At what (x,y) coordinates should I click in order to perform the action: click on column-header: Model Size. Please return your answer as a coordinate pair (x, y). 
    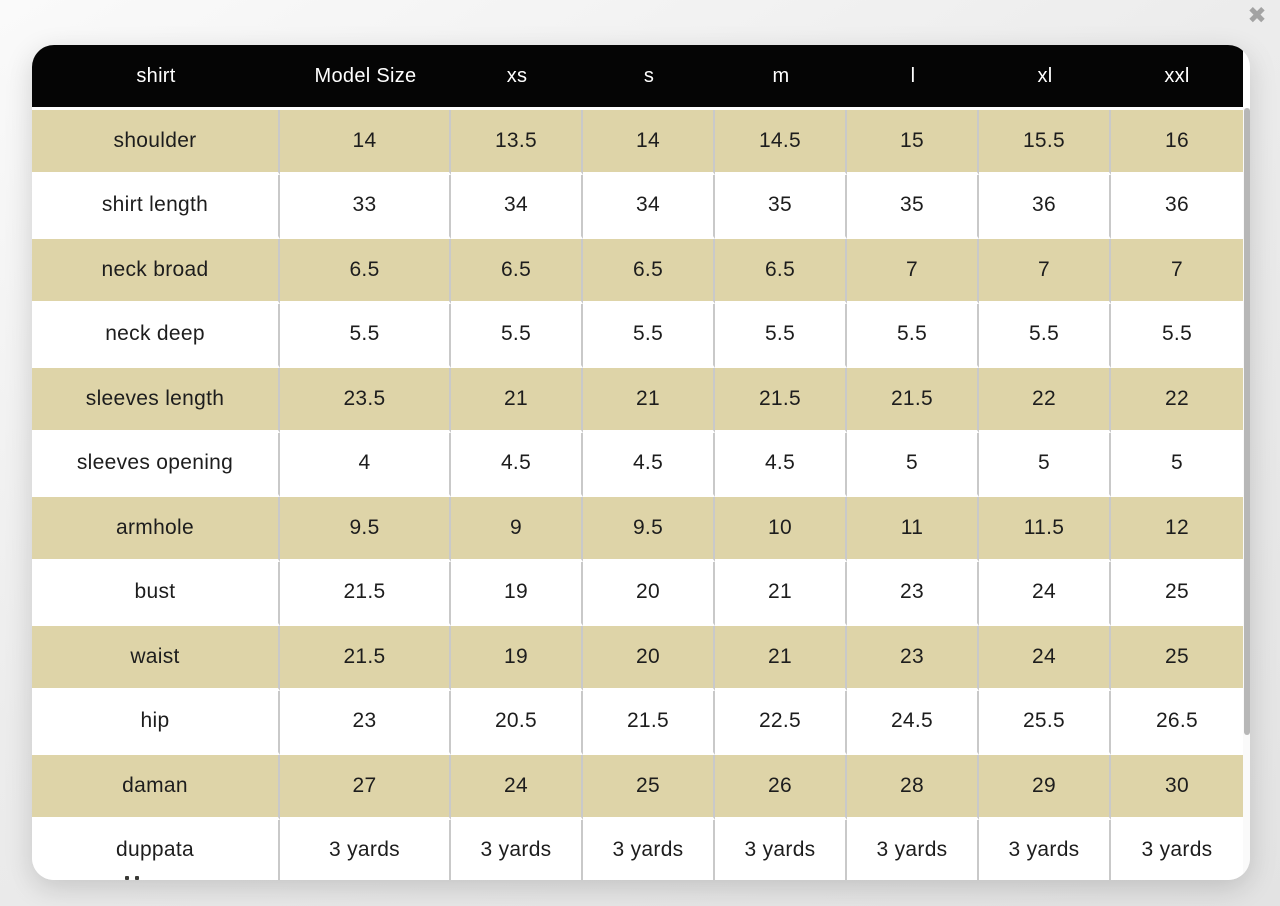
    Looking at the image, I should click on (365, 77).